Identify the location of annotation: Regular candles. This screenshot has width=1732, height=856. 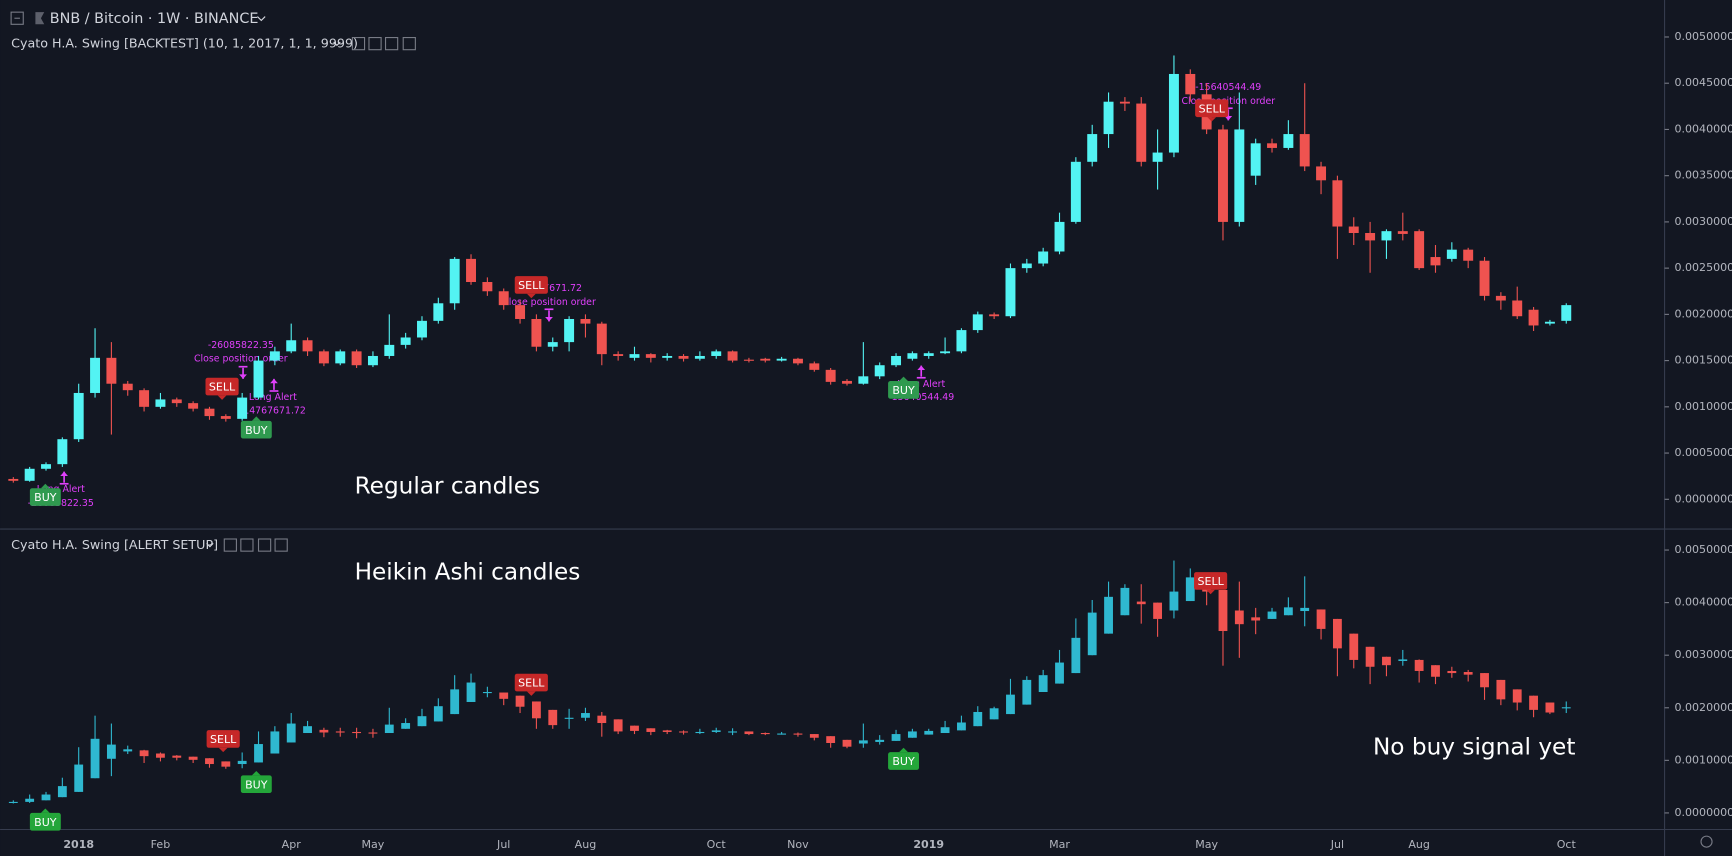
(447, 486).